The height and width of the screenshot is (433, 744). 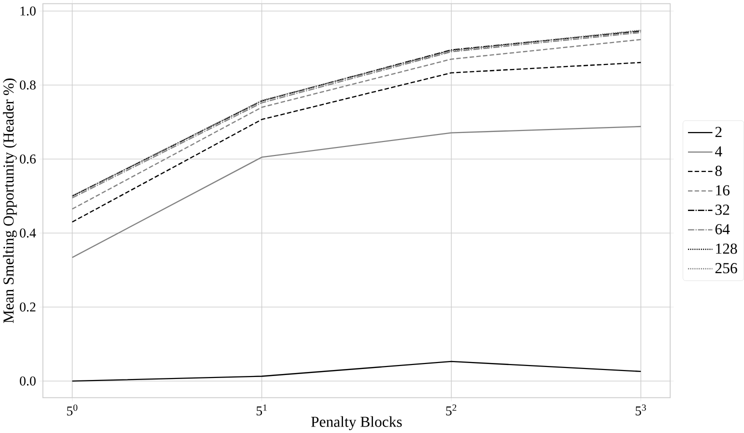 I want to click on legend-label: 32, so click(x=723, y=209).